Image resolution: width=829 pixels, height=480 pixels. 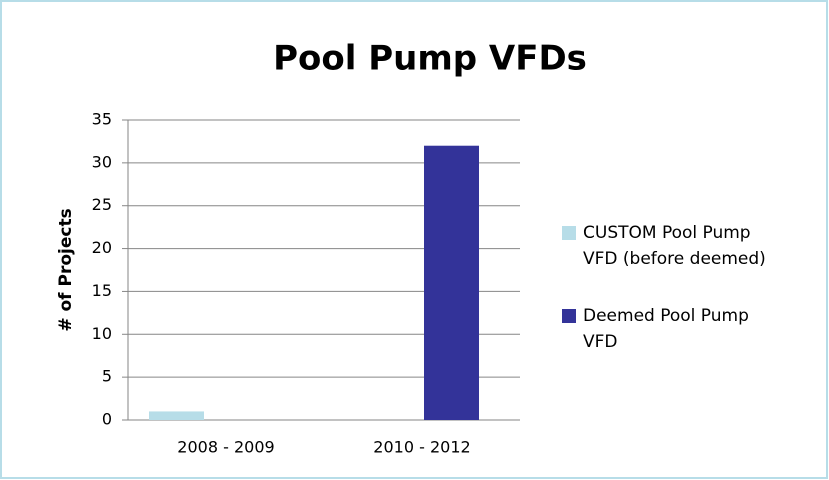 I want to click on y-tick-label: 5, so click(x=107, y=376).